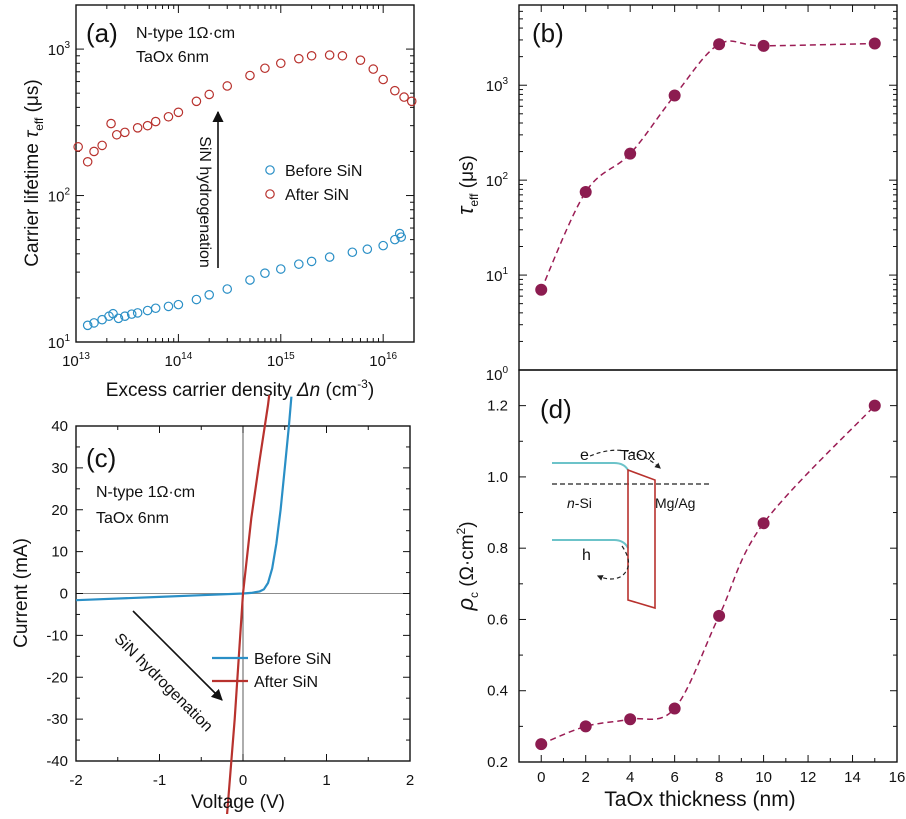 The width and height of the screenshot is (906, 819). I want to click on y-tick-label: 30, so click(59, 468).